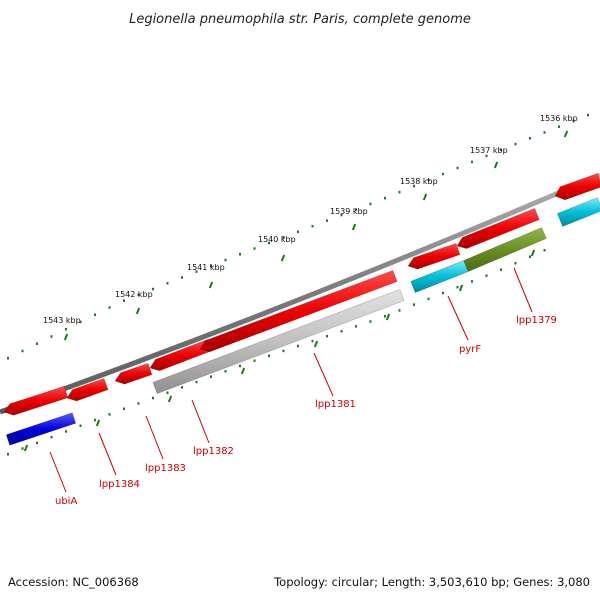 The width and height of the screenshot is (600, 600). Describe the element at coordinates (62, 320) in the screenshot. I see `kbp-label: 1543 kbp` at that location.